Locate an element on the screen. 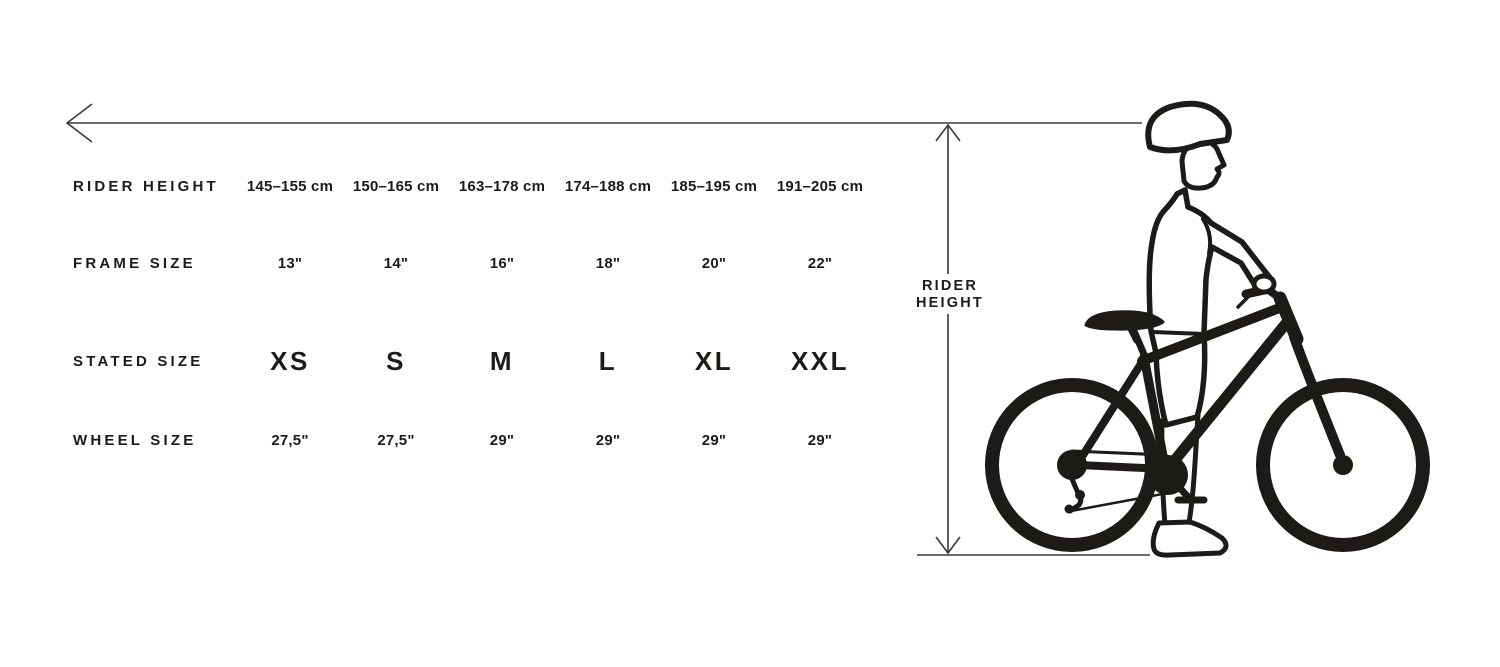 Image resolution: width=1500 pixels, height=667 pixels. table-row-frame-size: FRAME SIZE 13" 14" 16" 18" 20" 22" is located at coordinates (473, 263).